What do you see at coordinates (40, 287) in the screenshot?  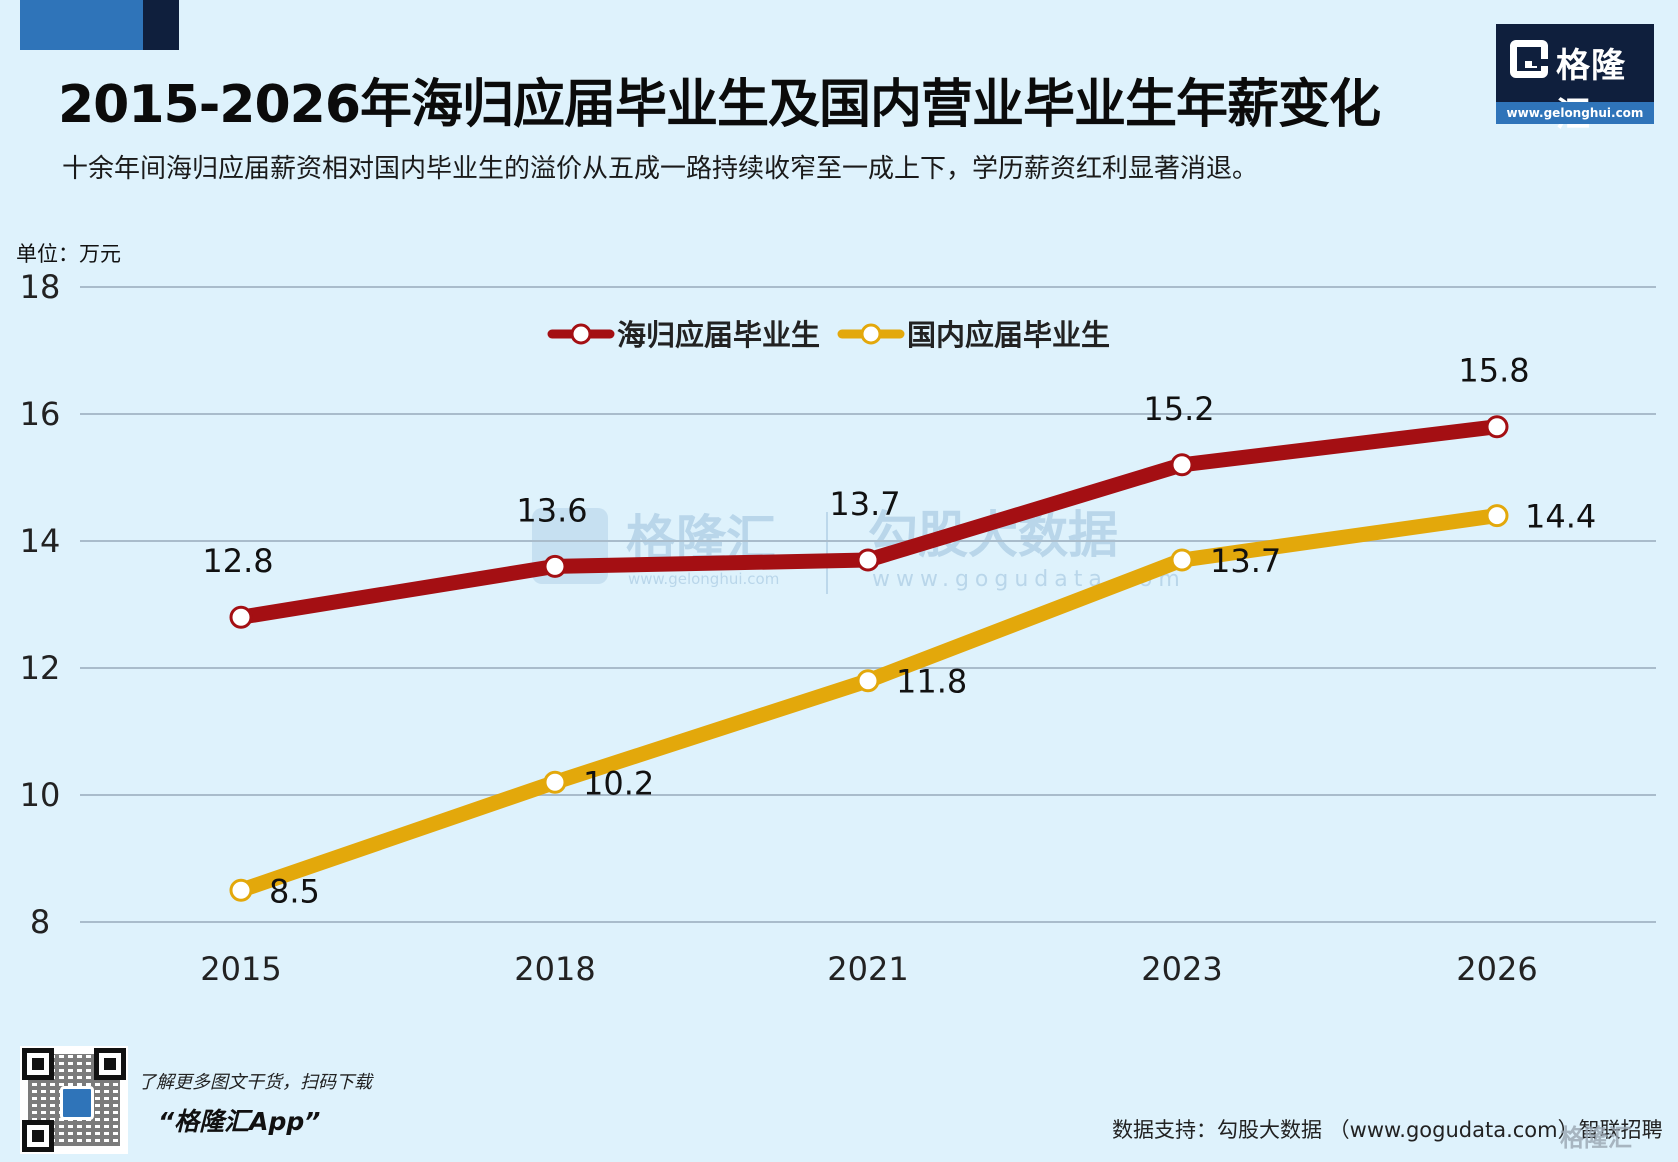 I see `y-tick-label: 18` at bounding box center [40, 287].